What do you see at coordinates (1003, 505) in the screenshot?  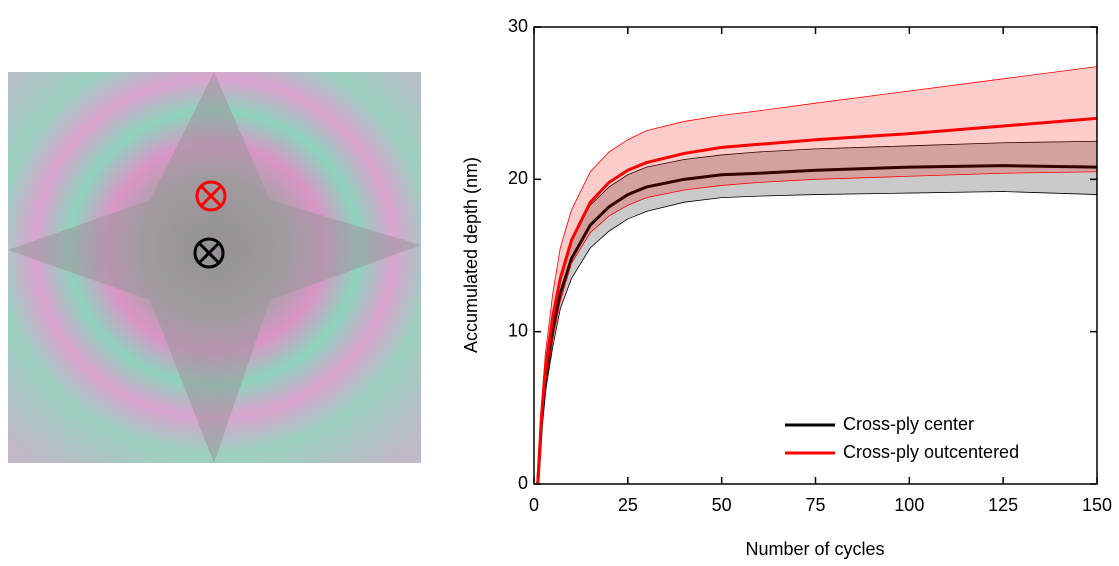 I see `x-tick-label: 125` at bounding box center [1003, 505].